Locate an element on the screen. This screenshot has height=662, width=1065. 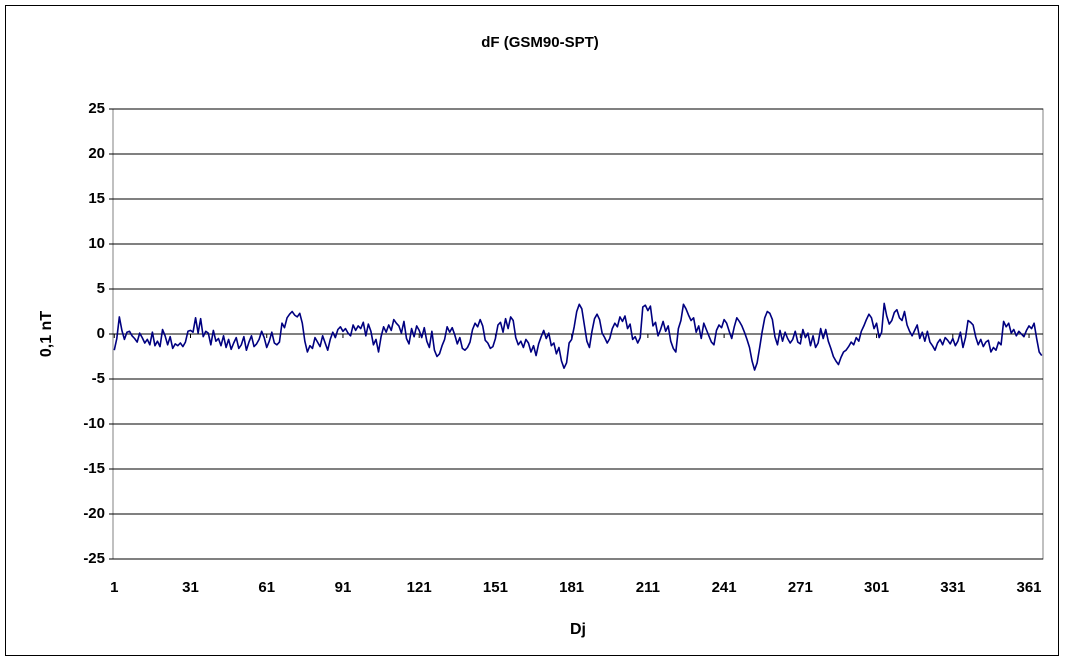
x-tick-label: 301 is located at coordinates (876, 587).